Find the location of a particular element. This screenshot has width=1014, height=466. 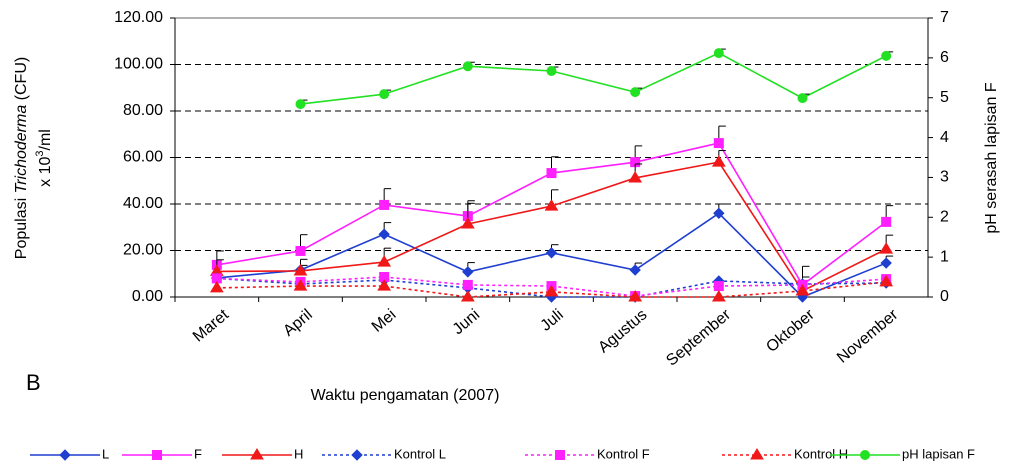

legend-item: Kontrol F is located at coordinates (587, 453).